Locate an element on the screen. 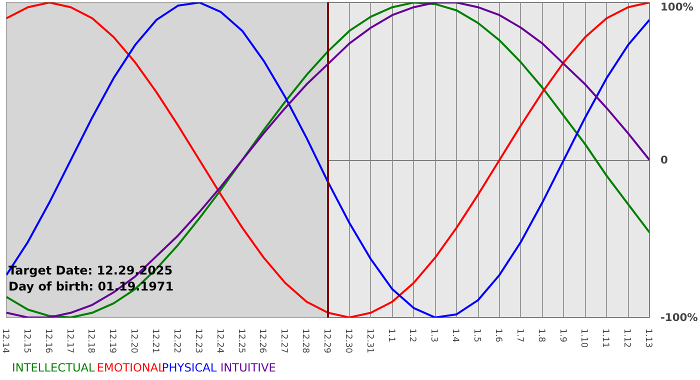 This screenshot has width=700, height=380. x-tick-label: 12.18 is located at coordinates (91, 341).